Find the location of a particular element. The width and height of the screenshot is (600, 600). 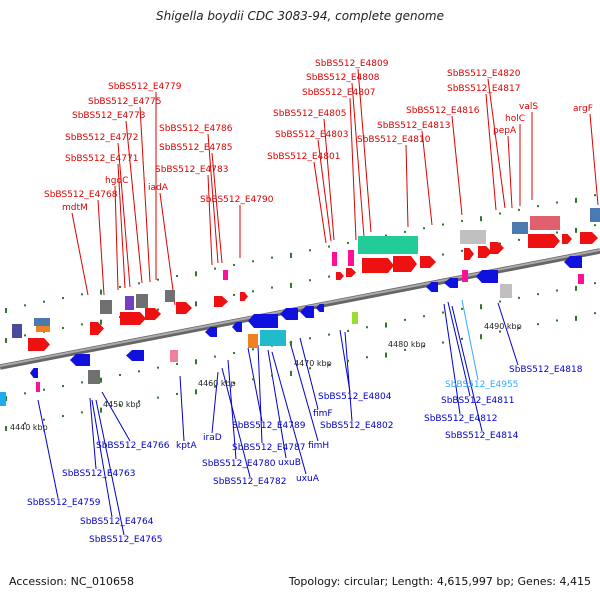

gene-label-top: holC is located at coordinates (515, 119).